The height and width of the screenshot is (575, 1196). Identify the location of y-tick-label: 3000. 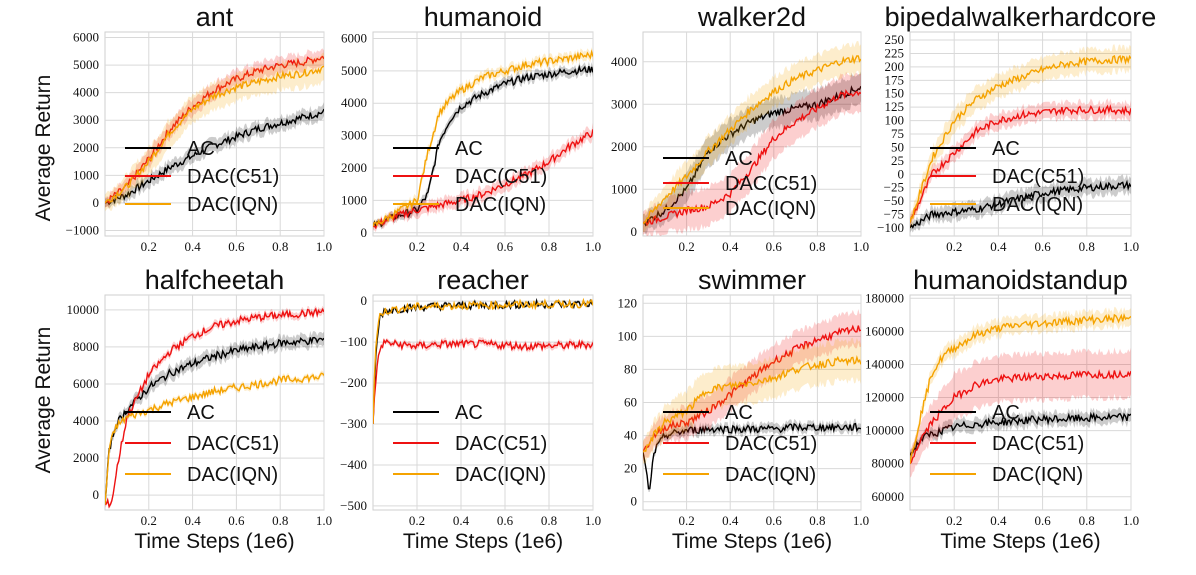
(624, 103).